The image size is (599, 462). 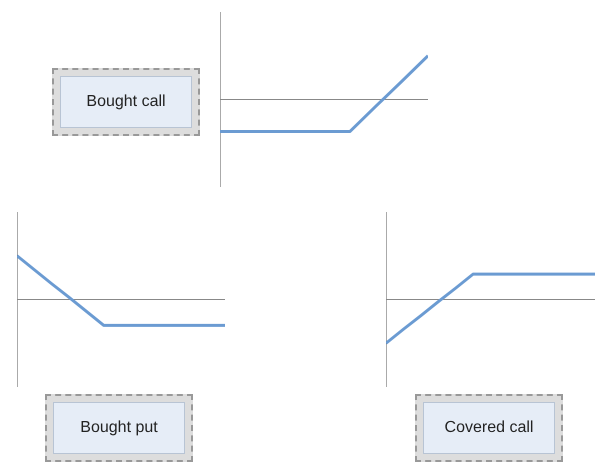 What do you see at coordinates (489, 428) in the screenshot?
I see `text: Covered call` at bounding box center [489, 428].